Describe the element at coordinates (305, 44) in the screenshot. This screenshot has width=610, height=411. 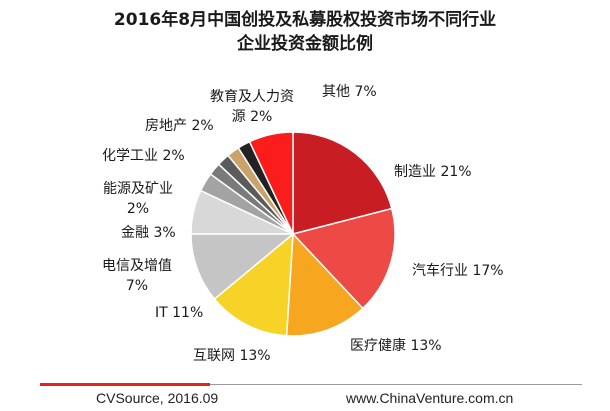
I see `chart-title-line-2: 企业投资金额比例` at that location.